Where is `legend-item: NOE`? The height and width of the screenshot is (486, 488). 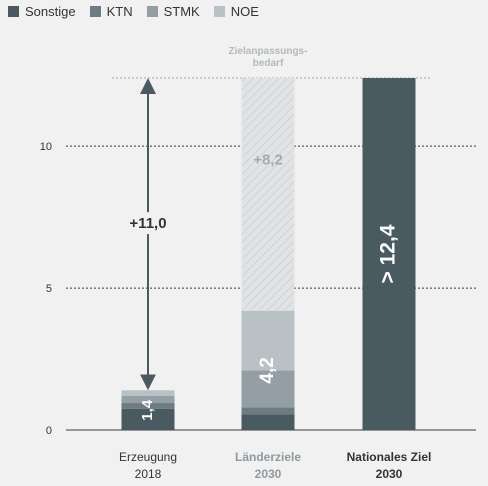 legend-item: NOE is located at coordinates (236, 11).